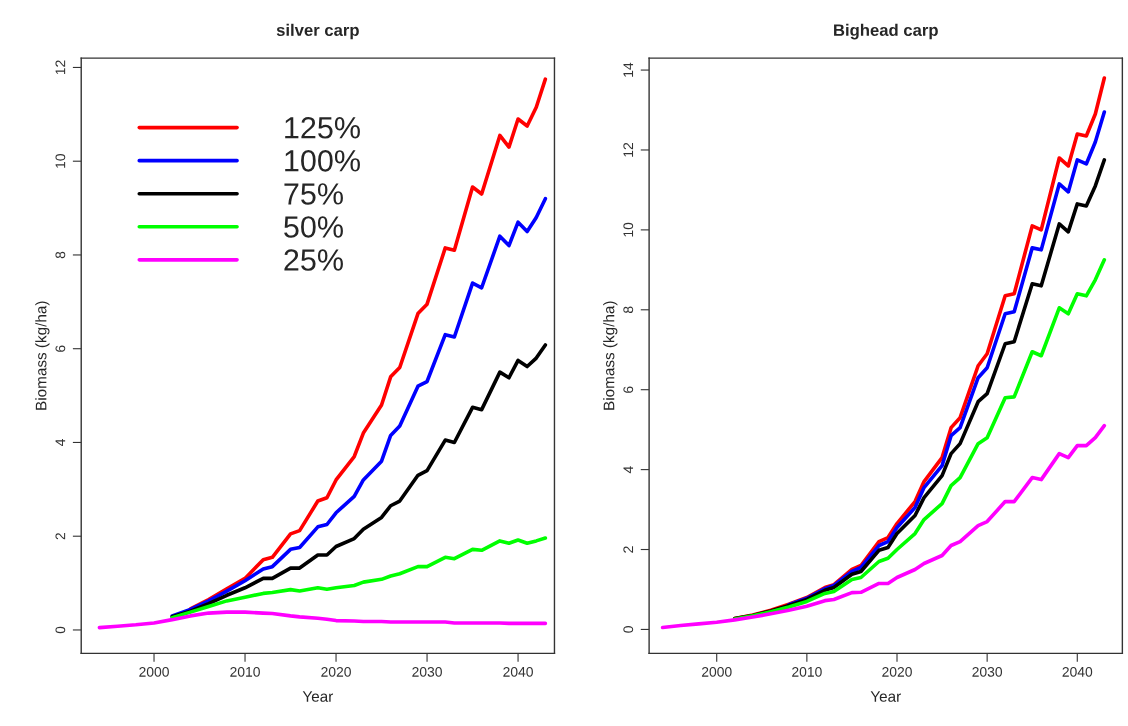 This screenshot has width=1128, height=726. Describe the element at coordinates (628, 69) in the screenshot. I see `y-tick-label: 14` at that location.